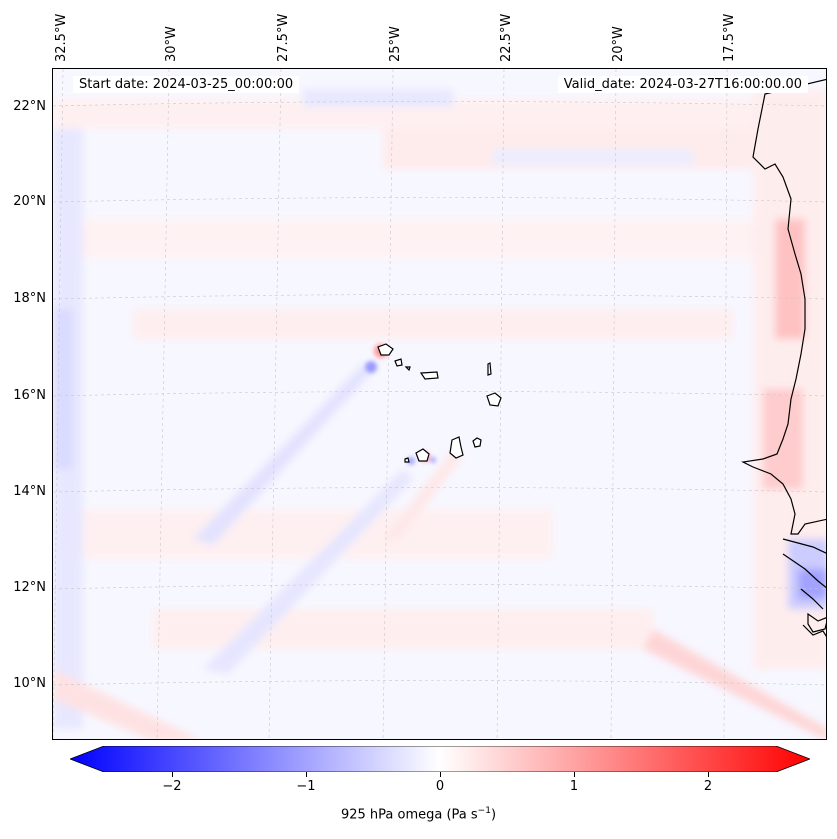 The width and height of the screenshot is (837, 839). Describe the element at coordinates (29, 298) in the screenshot. I see `lat-label: 18°N` at that location.